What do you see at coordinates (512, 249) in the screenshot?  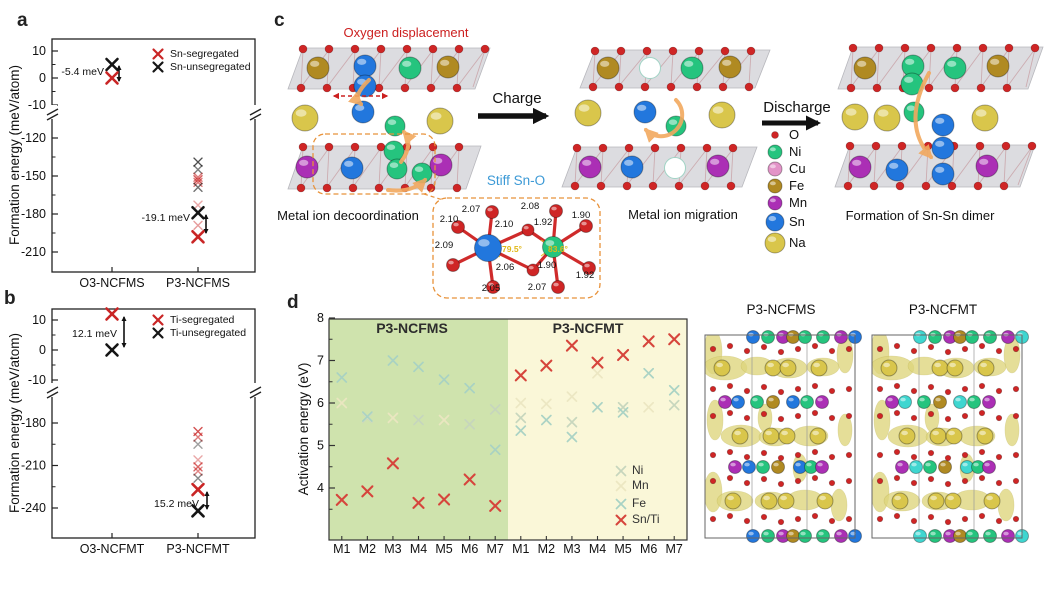 I see `bond-angle-label: 79.5°` at bounding box center [512, 249].